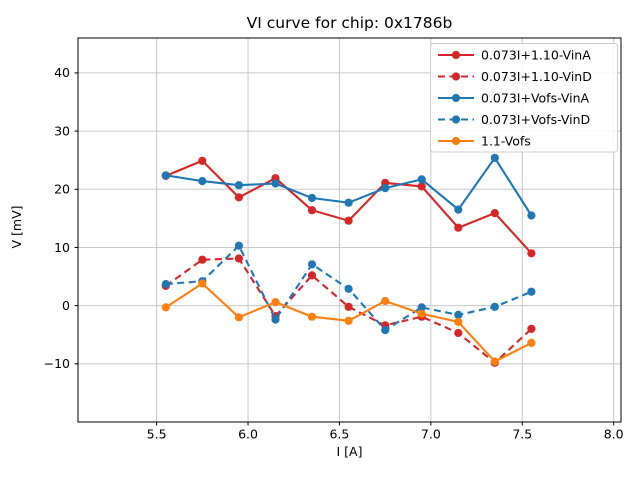  Describe the element at coordinates (536, 76) in the screenshot. I see `legend-label: 0.073I+1.10-VinD` at that location.